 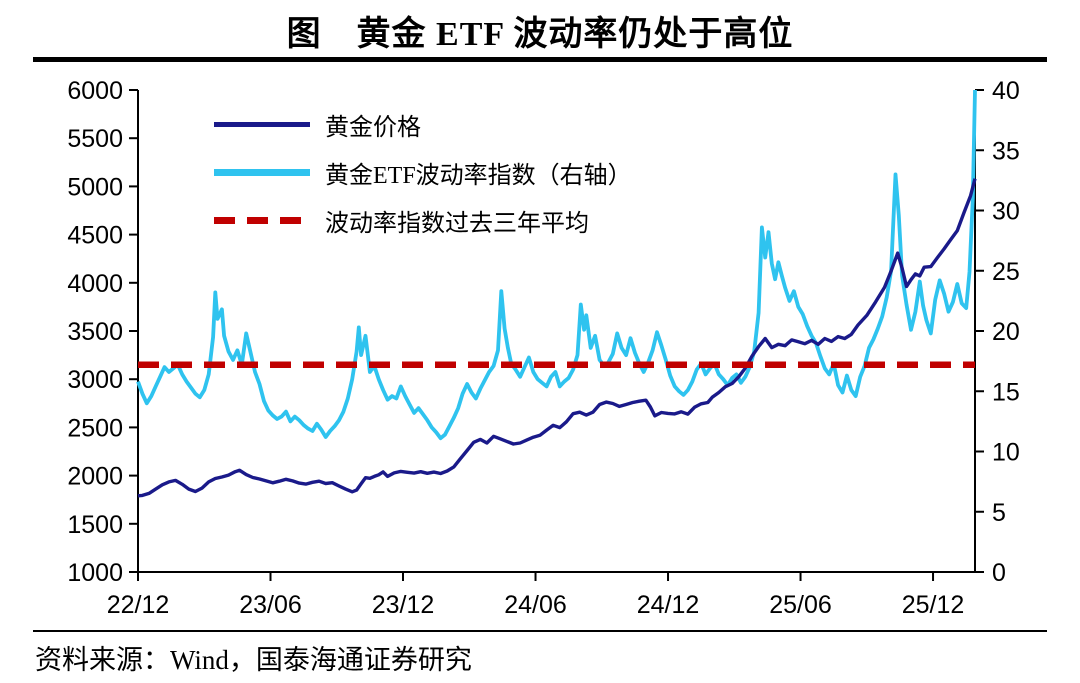 I want to click on right-axis-label: 5, so click(x=999, y=513).